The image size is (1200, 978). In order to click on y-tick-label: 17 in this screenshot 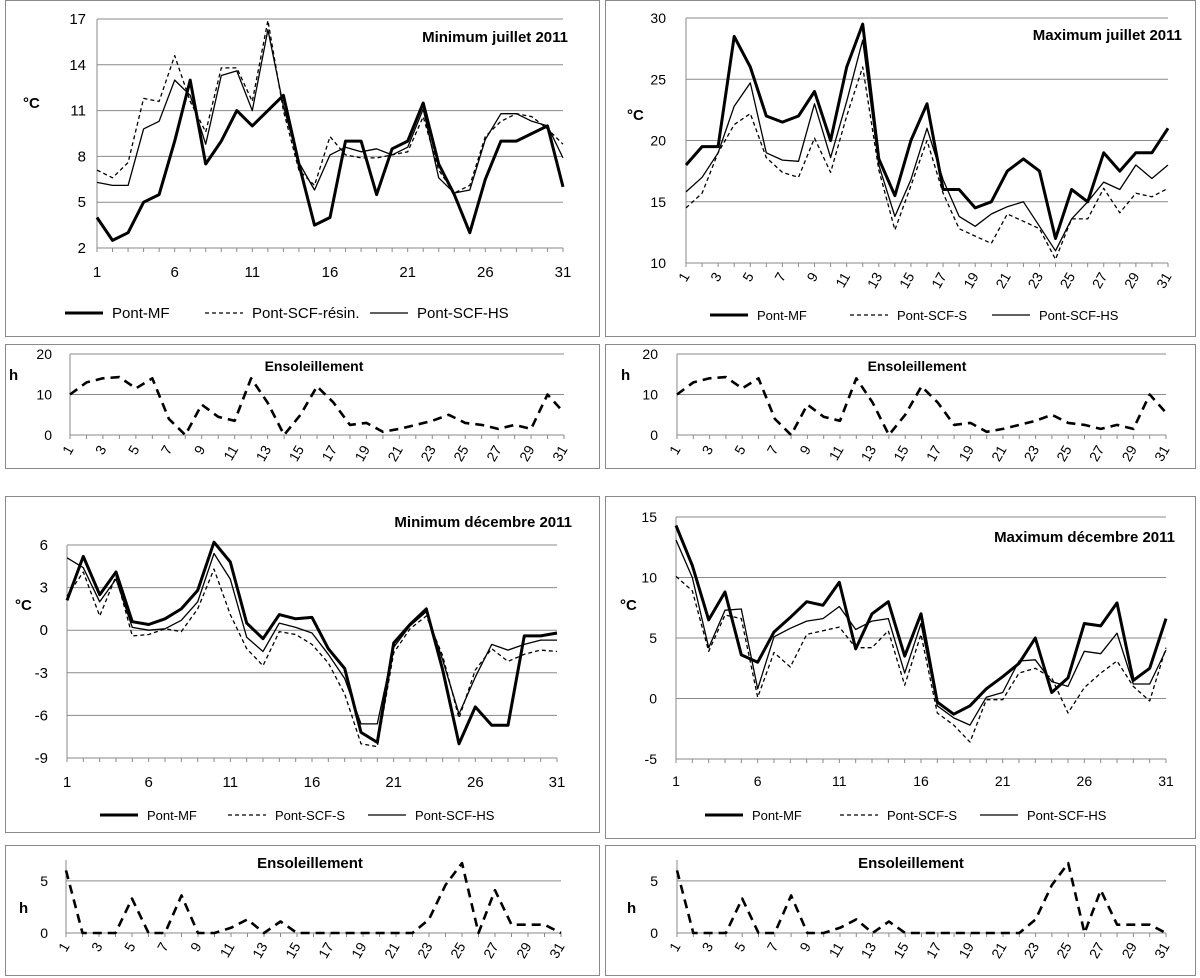, I will do `click(77, 19)`.